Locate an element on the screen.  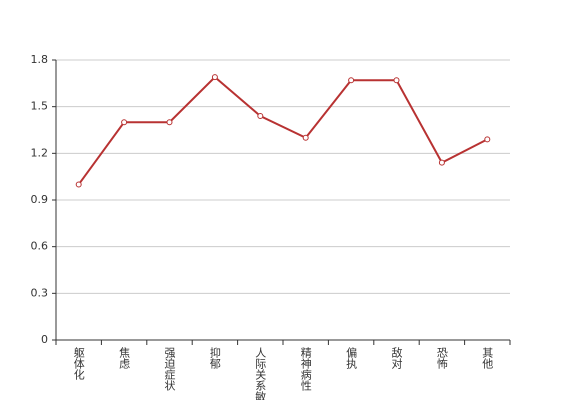
x-tick-label: 敌对 is located at coordinates (396, 357).